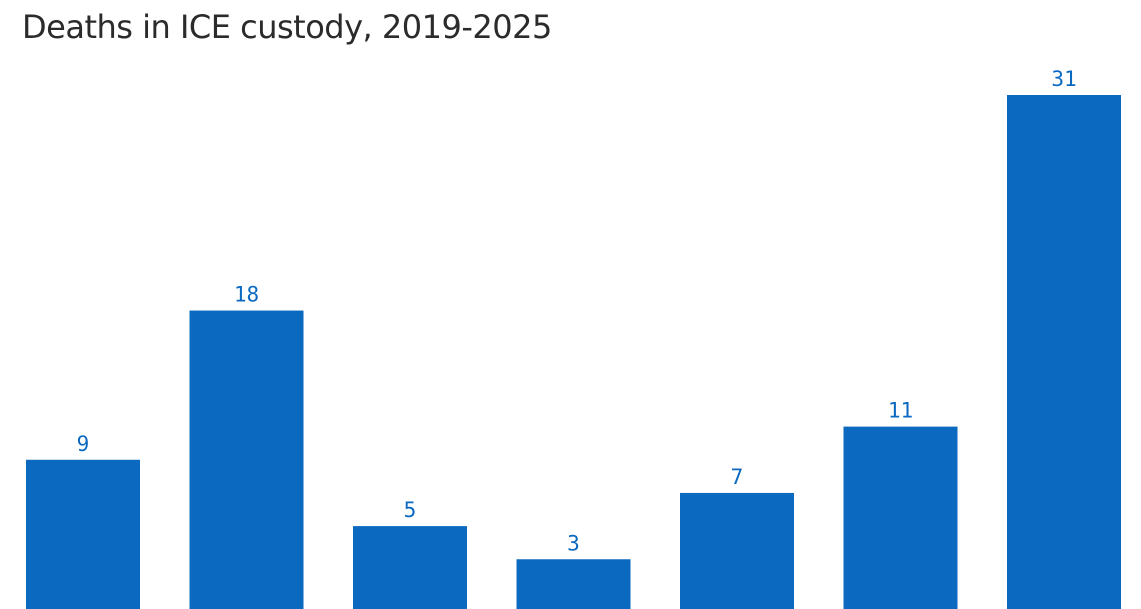  I want to click on value-label: 9, so click(83, 444).